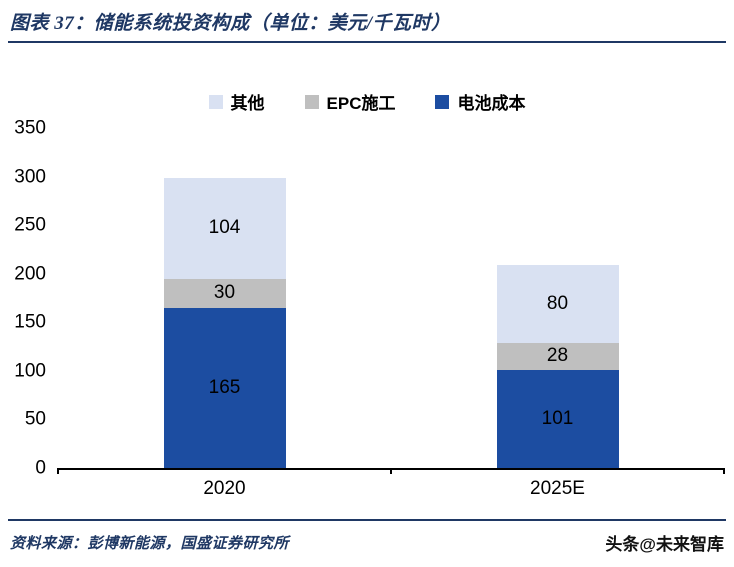 The image size is (734, 567). Describe the element at coordinates (391, 489) in the screenshot. I see `x-axis-labels: 2020 2025E` at that location.